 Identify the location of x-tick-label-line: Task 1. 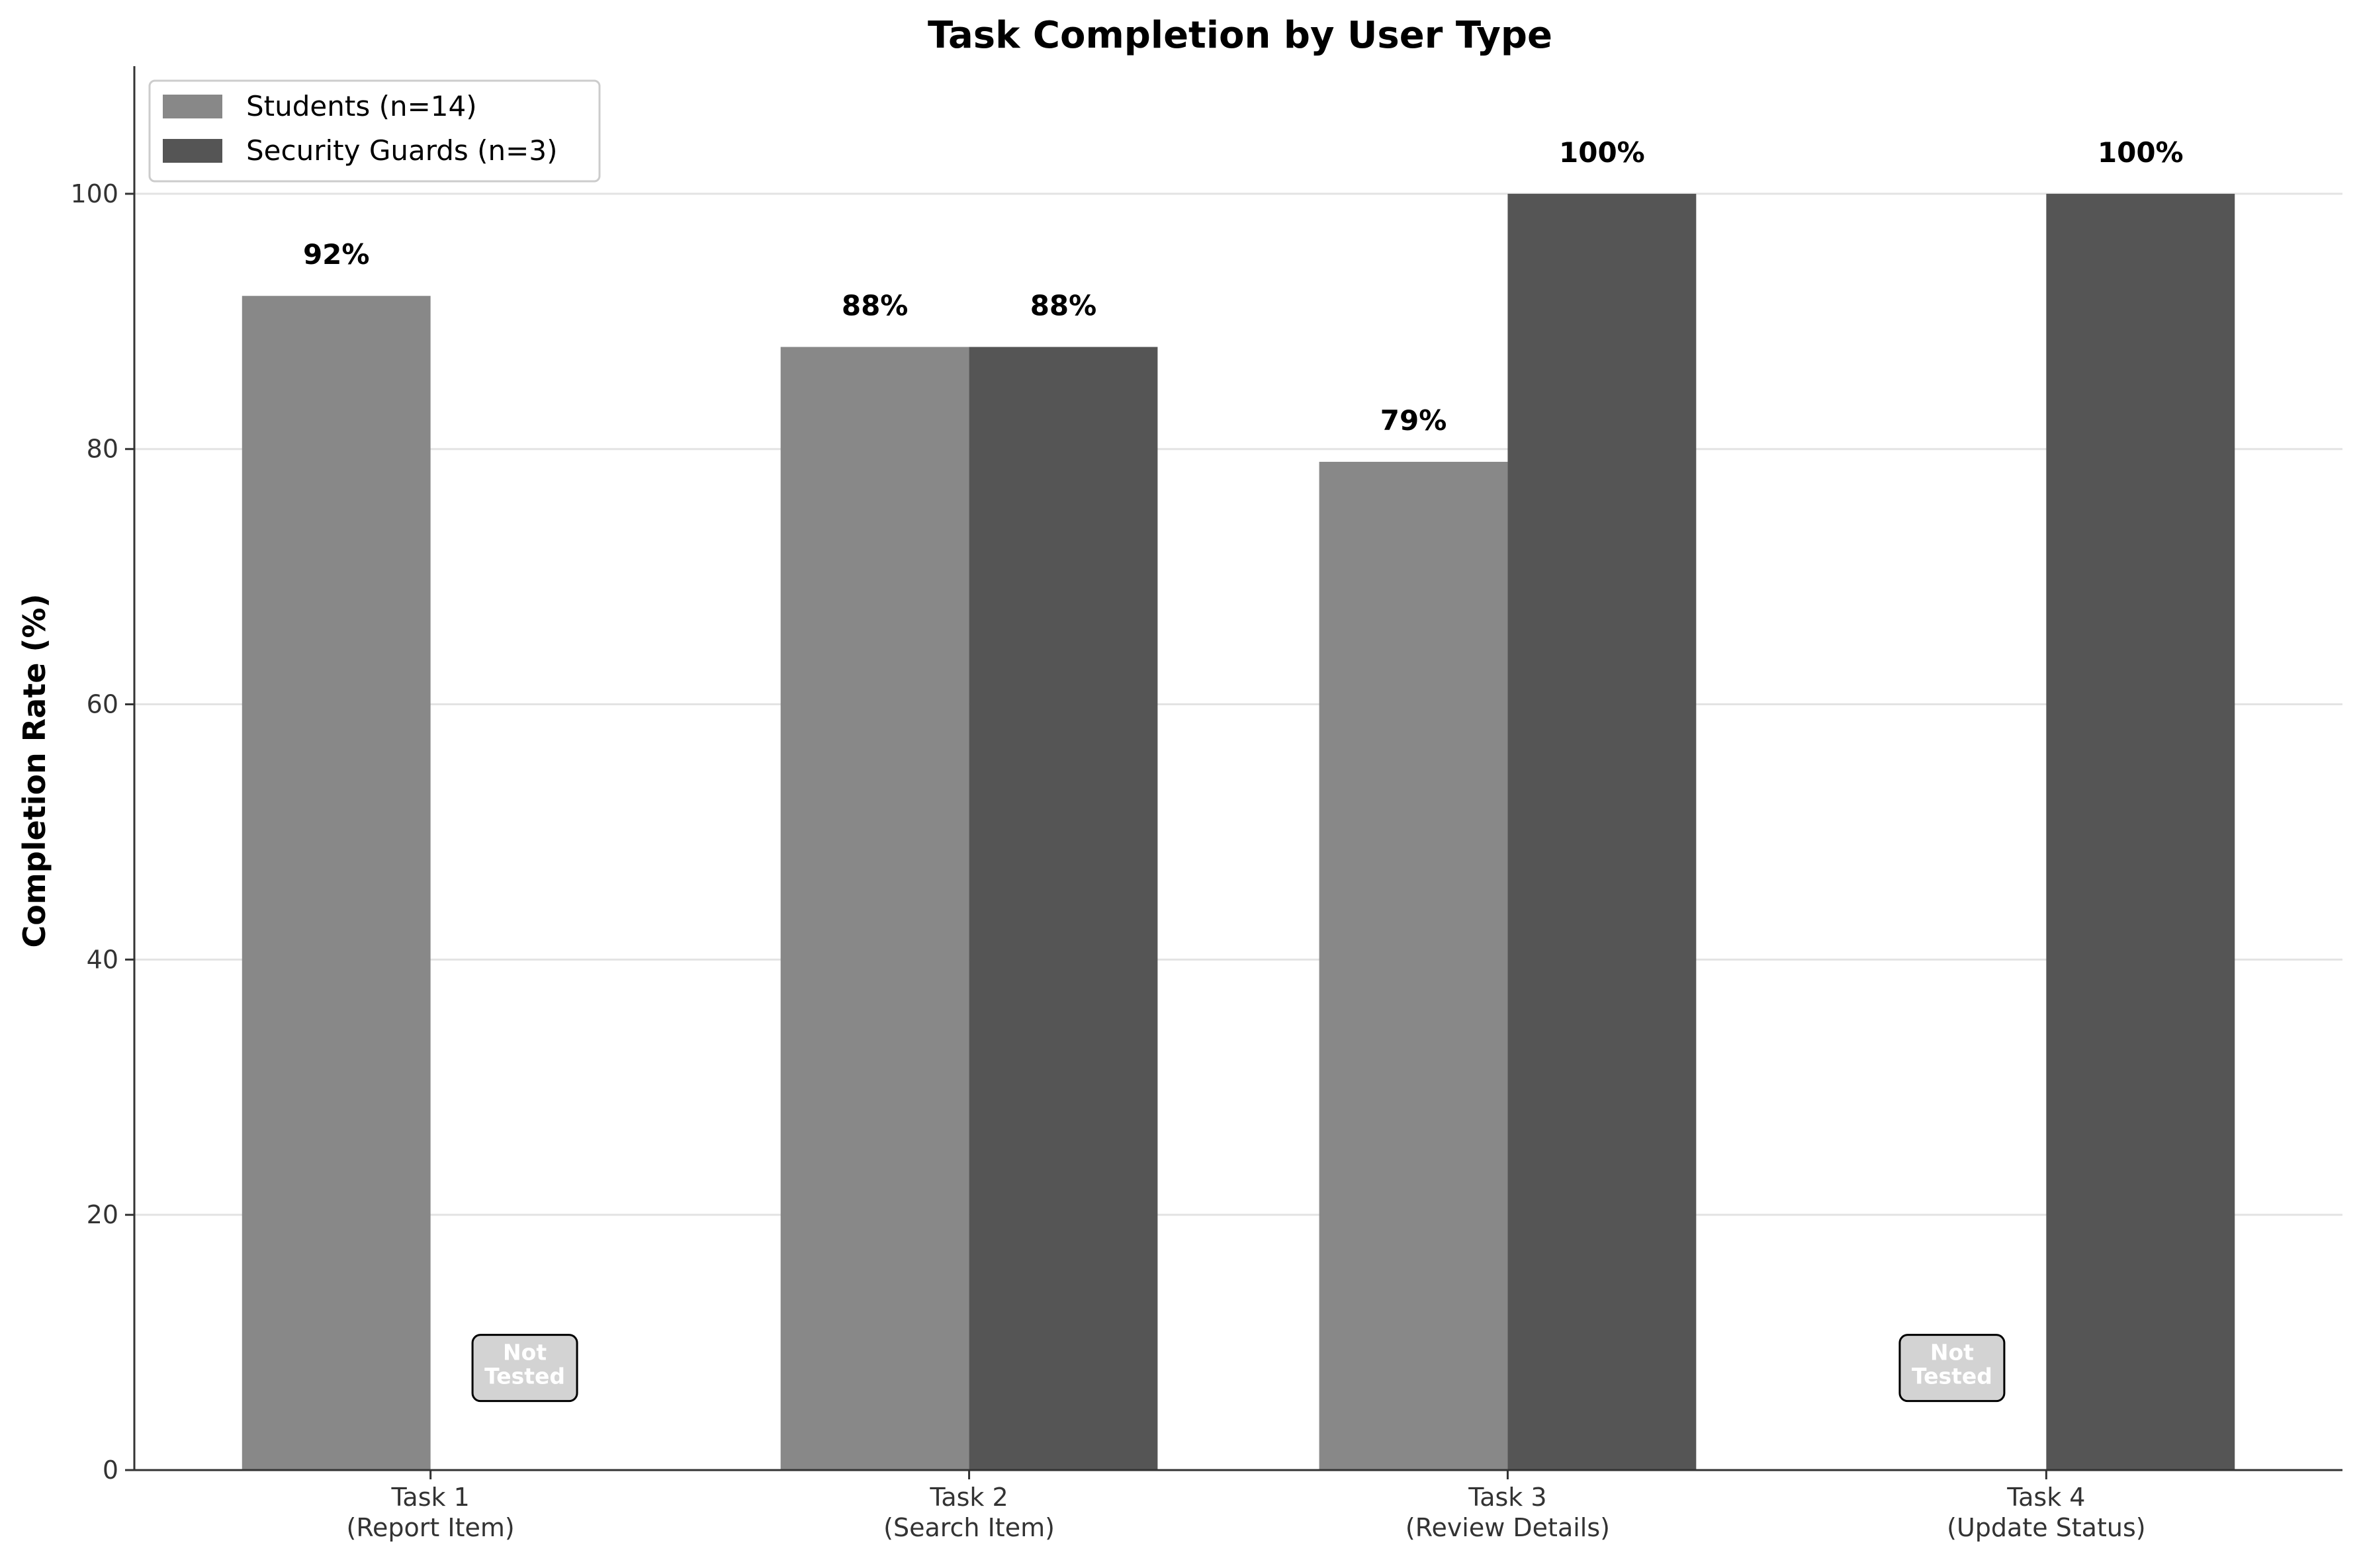
(430, 1498).